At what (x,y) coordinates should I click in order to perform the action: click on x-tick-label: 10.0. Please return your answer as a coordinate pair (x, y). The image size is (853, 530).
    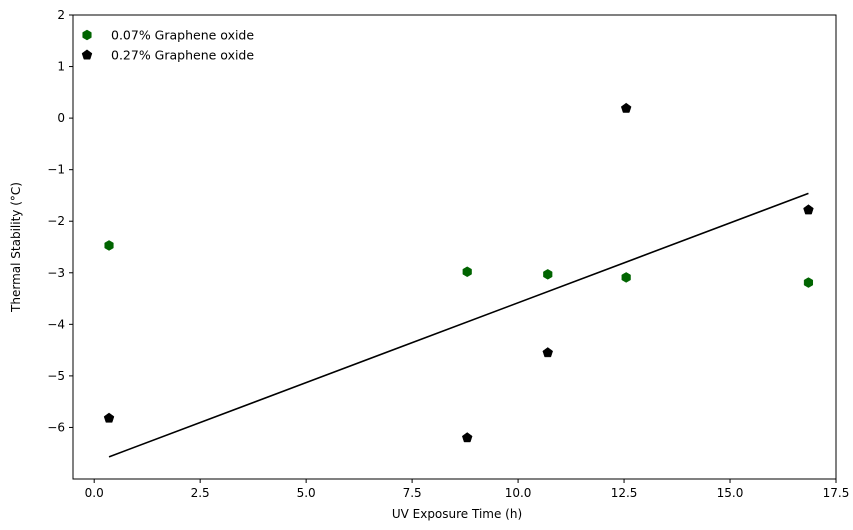
    Looking at the image, I should click on (518, 493).